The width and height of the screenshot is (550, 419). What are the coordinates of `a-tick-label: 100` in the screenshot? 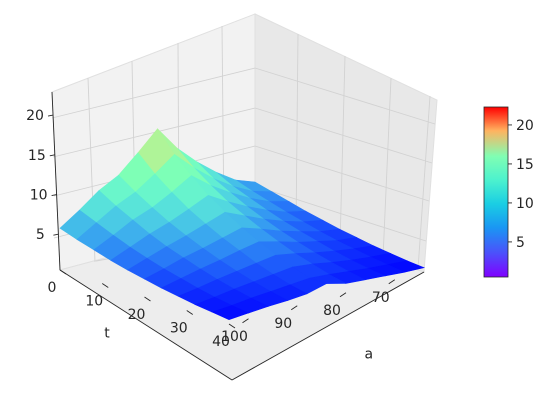 It's located at (234, 337).